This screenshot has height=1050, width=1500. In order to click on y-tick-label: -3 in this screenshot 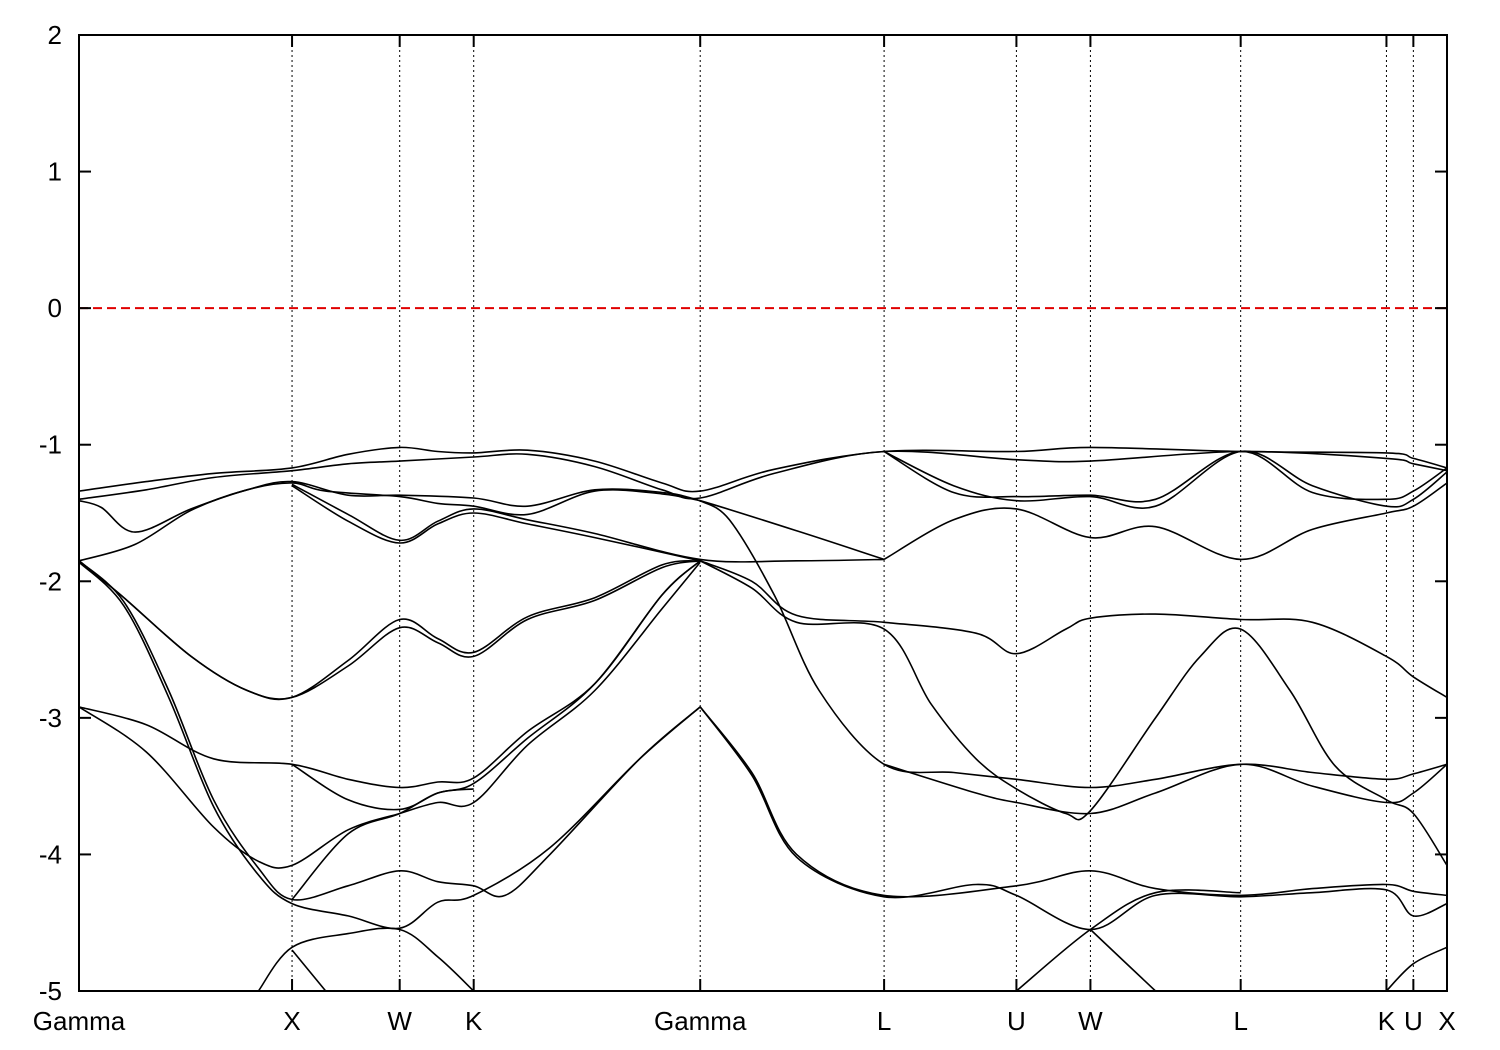, I will do `click(50, 718)`.